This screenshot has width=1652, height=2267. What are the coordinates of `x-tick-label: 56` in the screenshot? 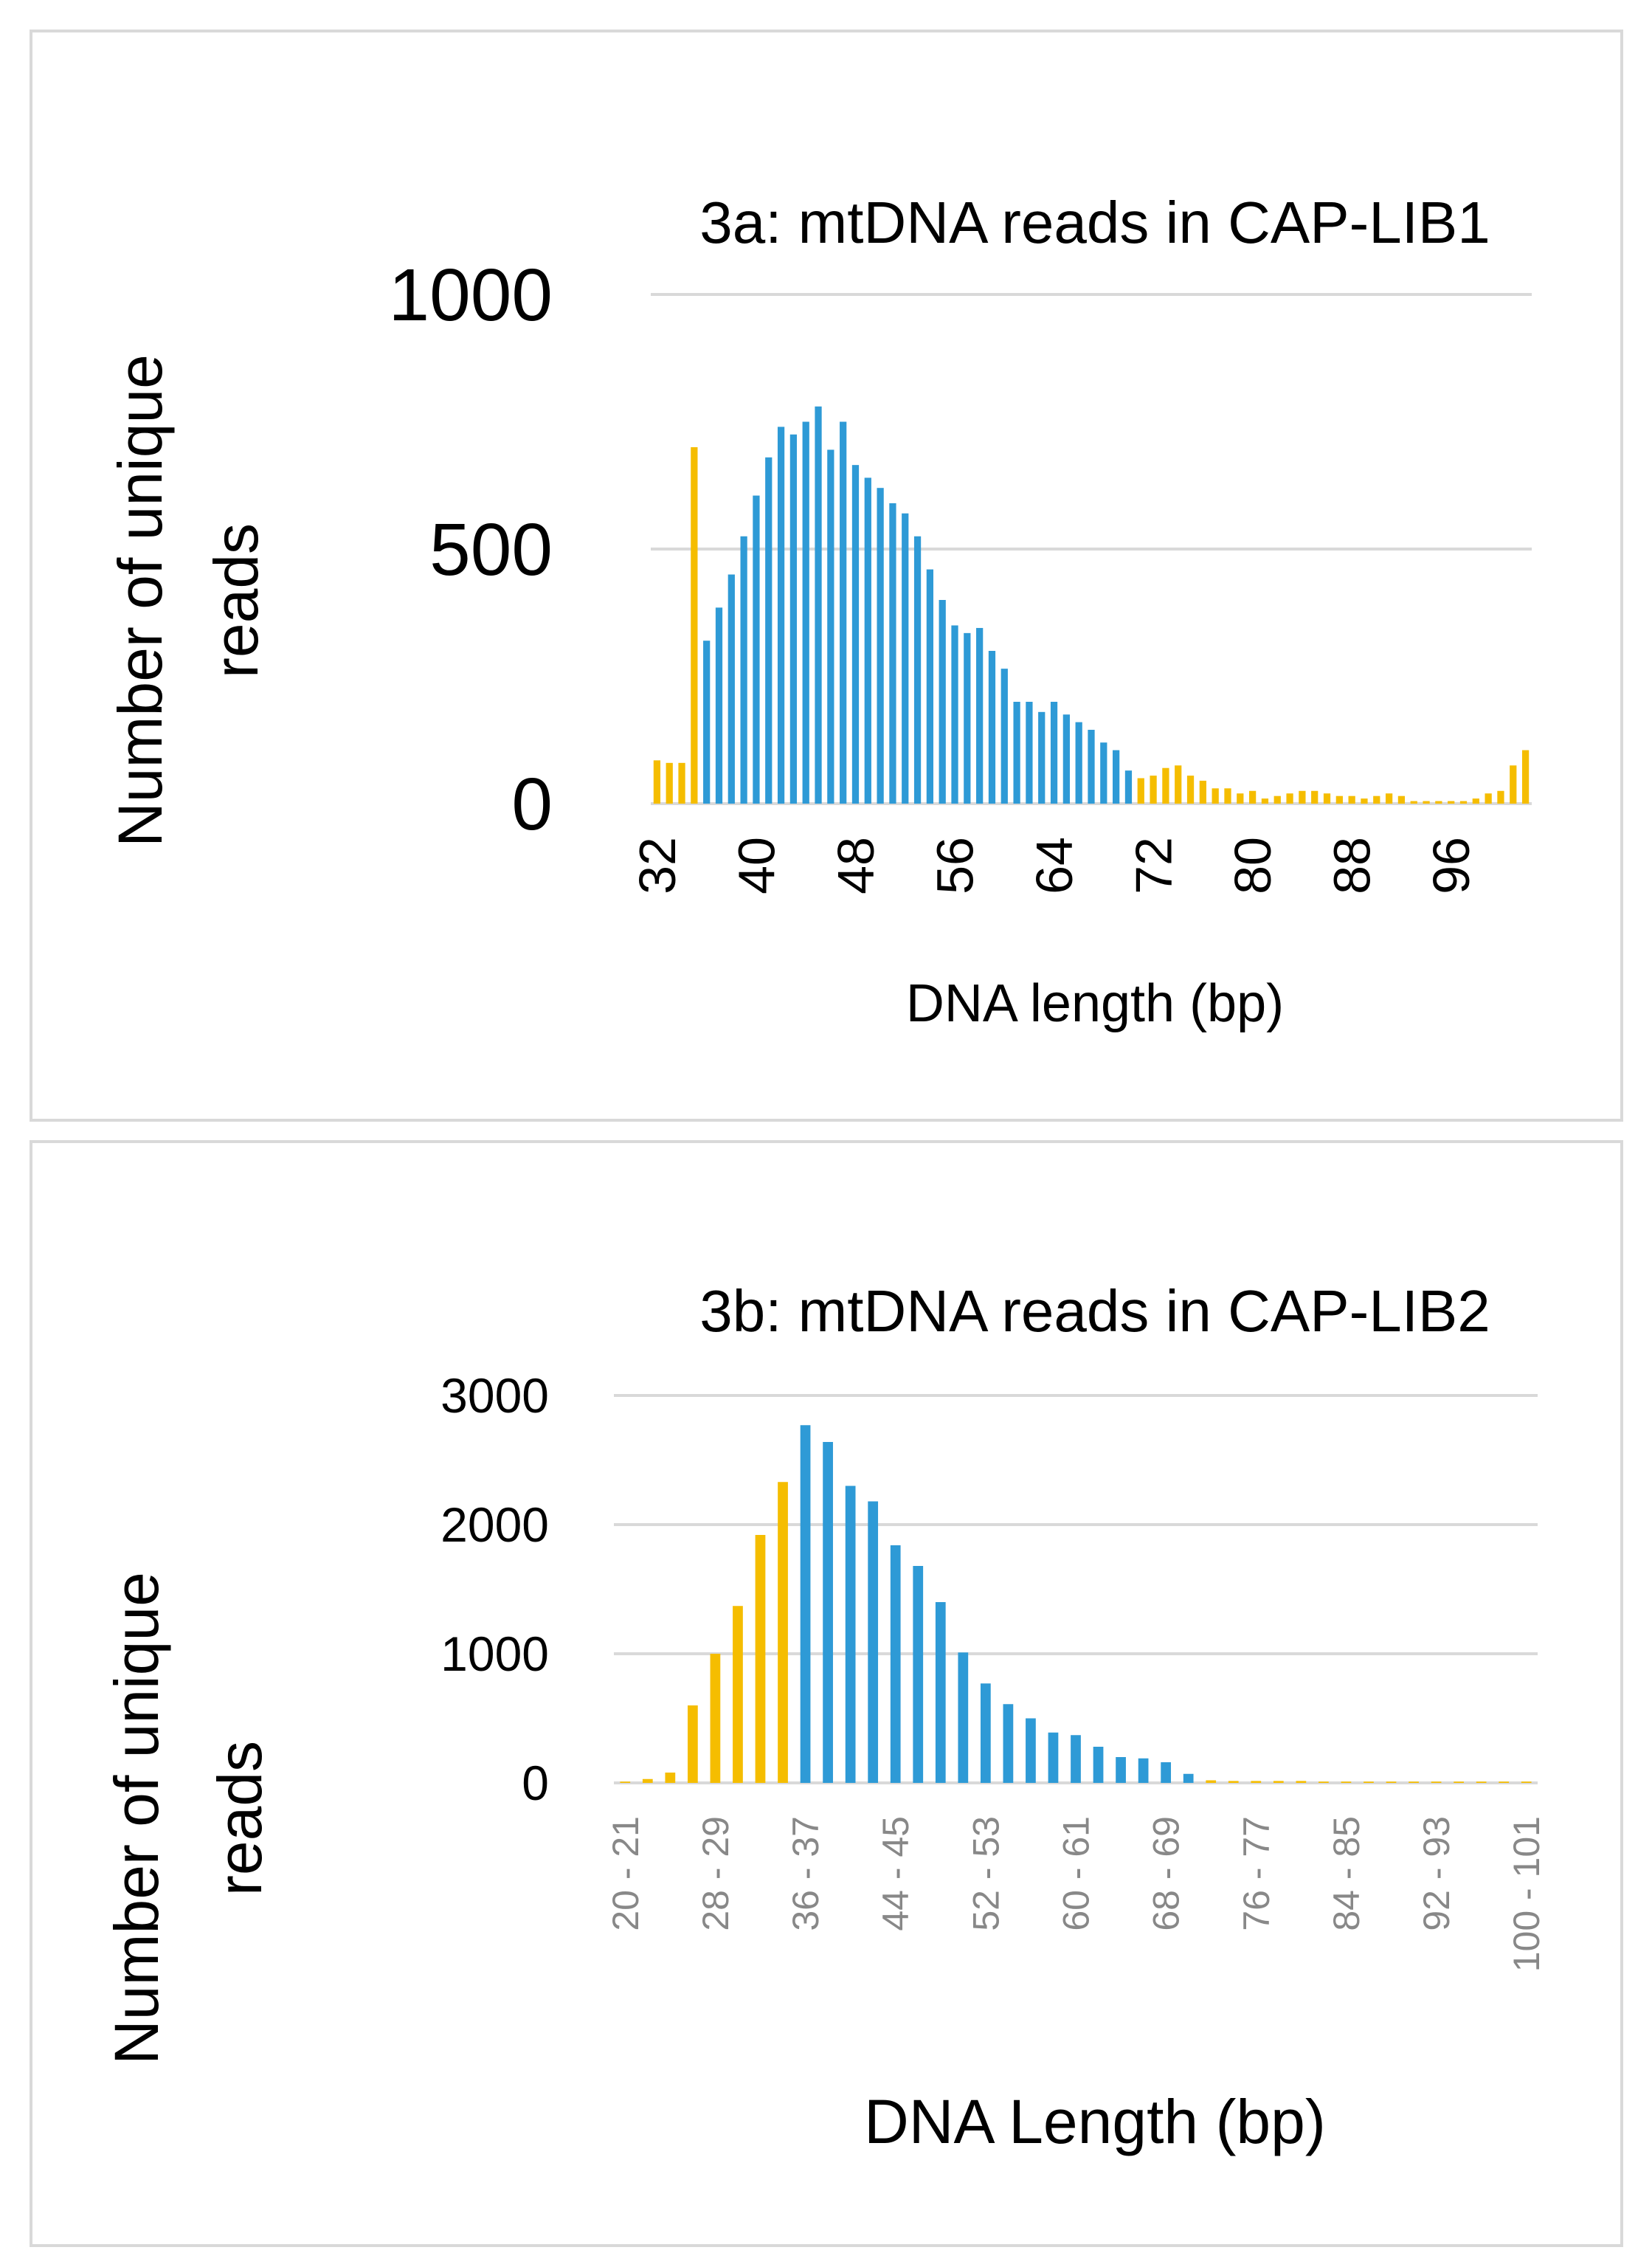 It's located at (956, 865).